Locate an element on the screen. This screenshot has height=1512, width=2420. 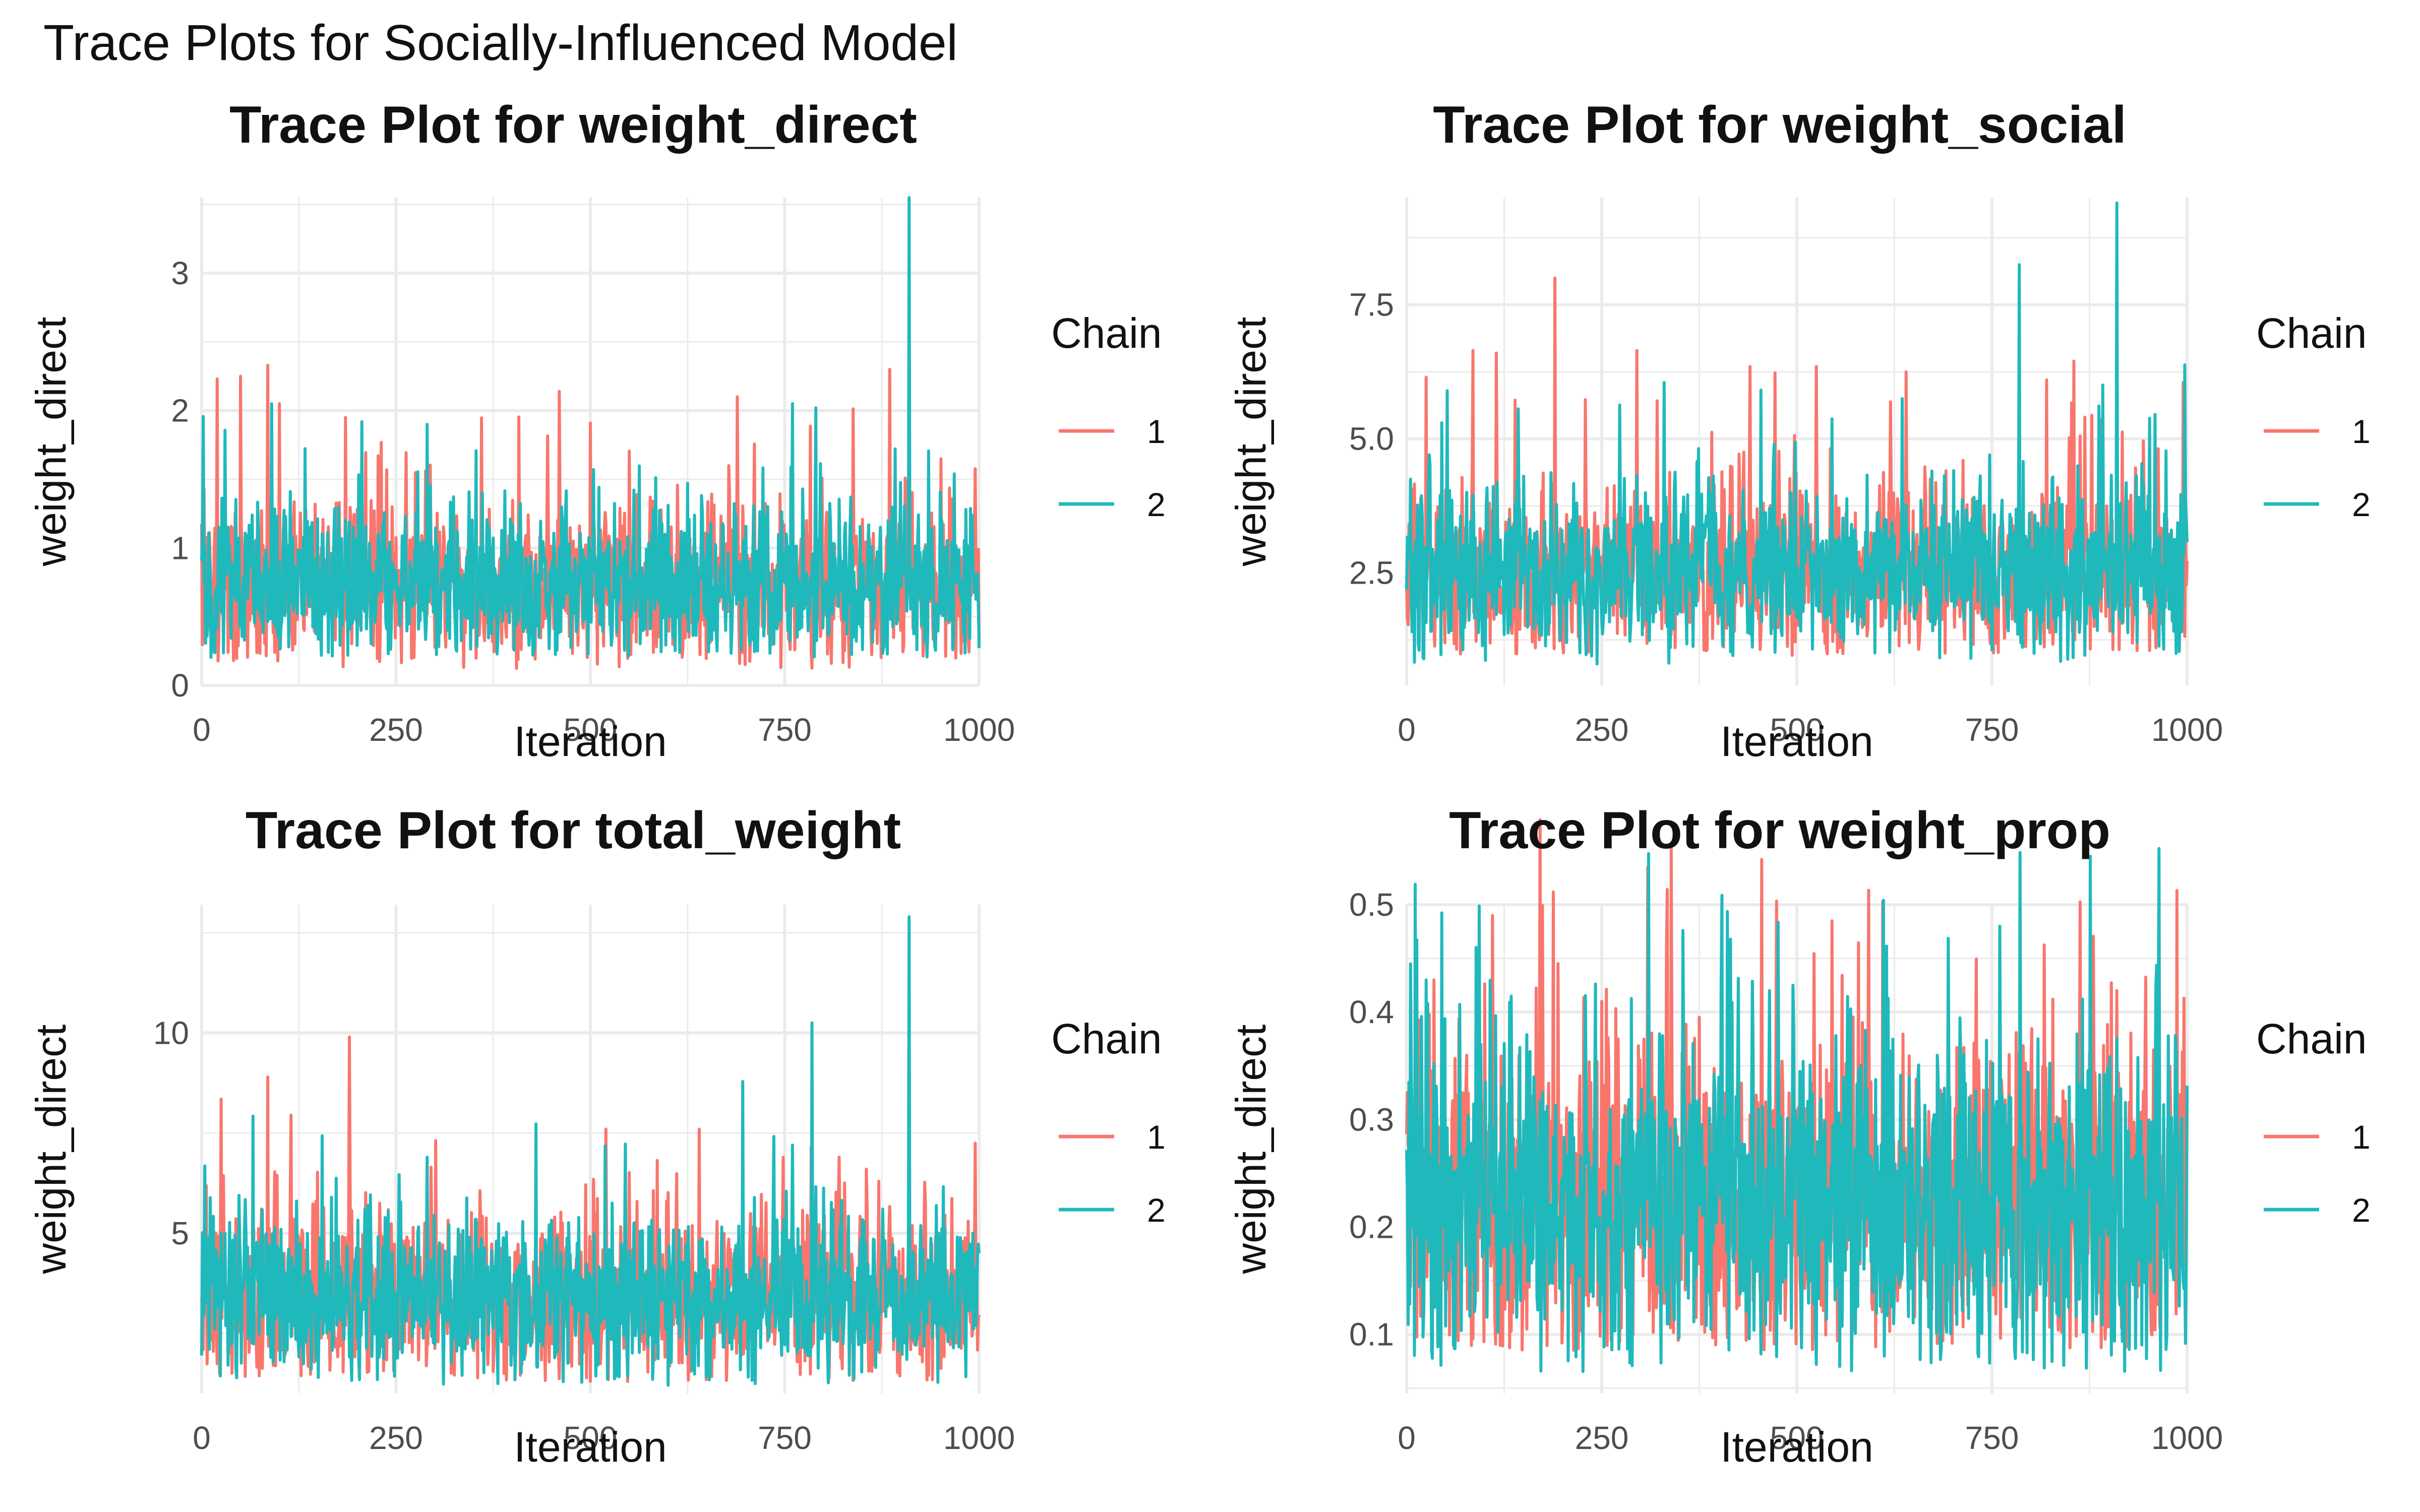
y-tick-label: 1 is located at coordinates (180, 548).